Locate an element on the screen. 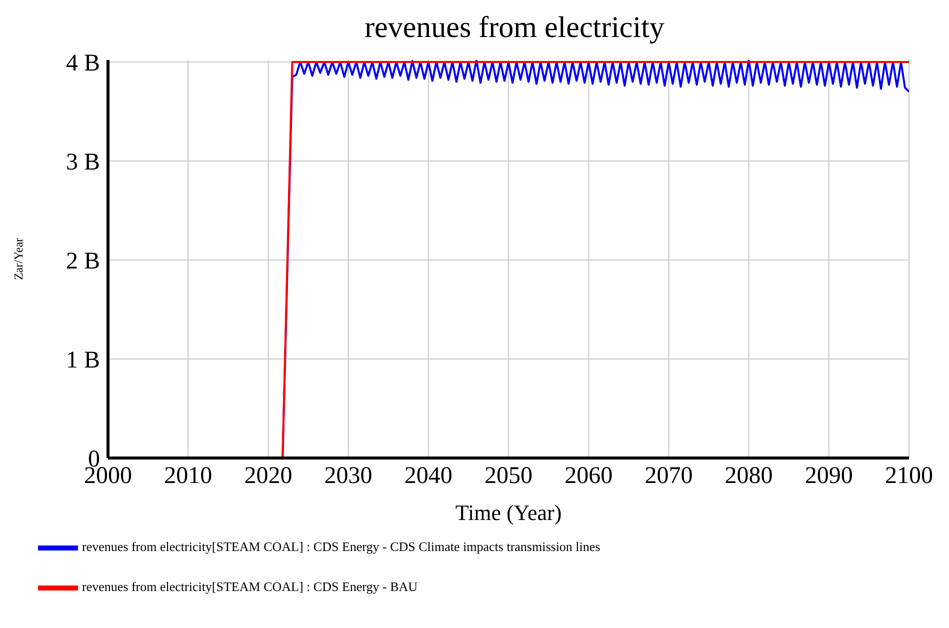 This screenshot has height=628, width=949. y-axis-title: Zar/Year is located at coordinates (18, 259).